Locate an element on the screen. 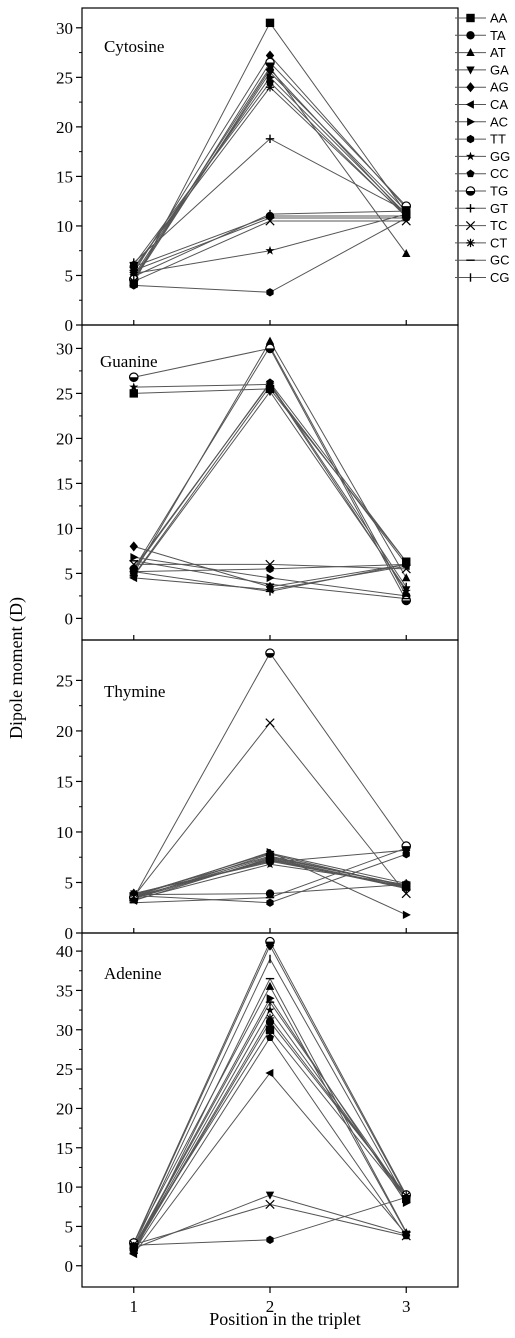 This screenshot has height=1338, width=515. series-line-ct is located at coordinates (270, 1134).